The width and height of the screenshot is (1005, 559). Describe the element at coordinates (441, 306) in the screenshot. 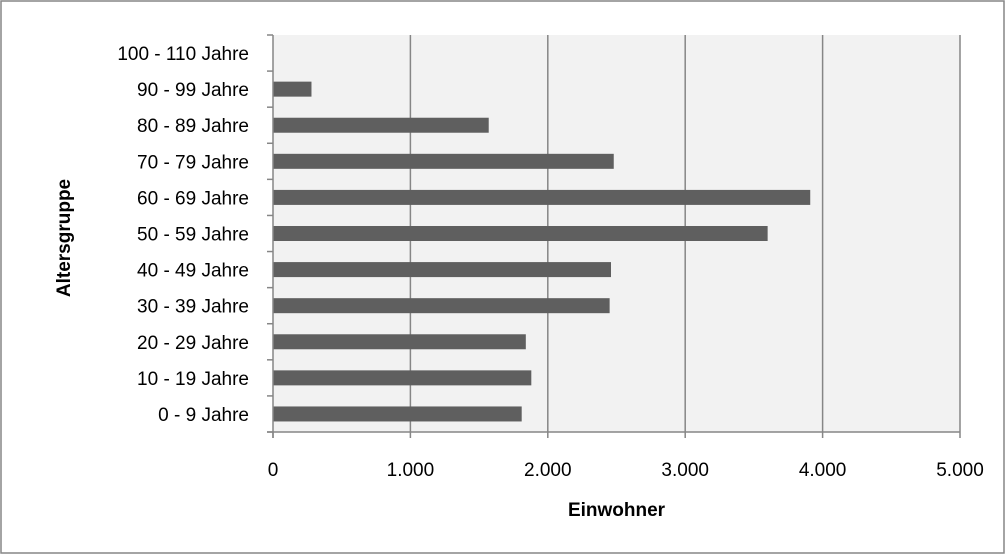

I see `bar-30-39-jahre` at that location.